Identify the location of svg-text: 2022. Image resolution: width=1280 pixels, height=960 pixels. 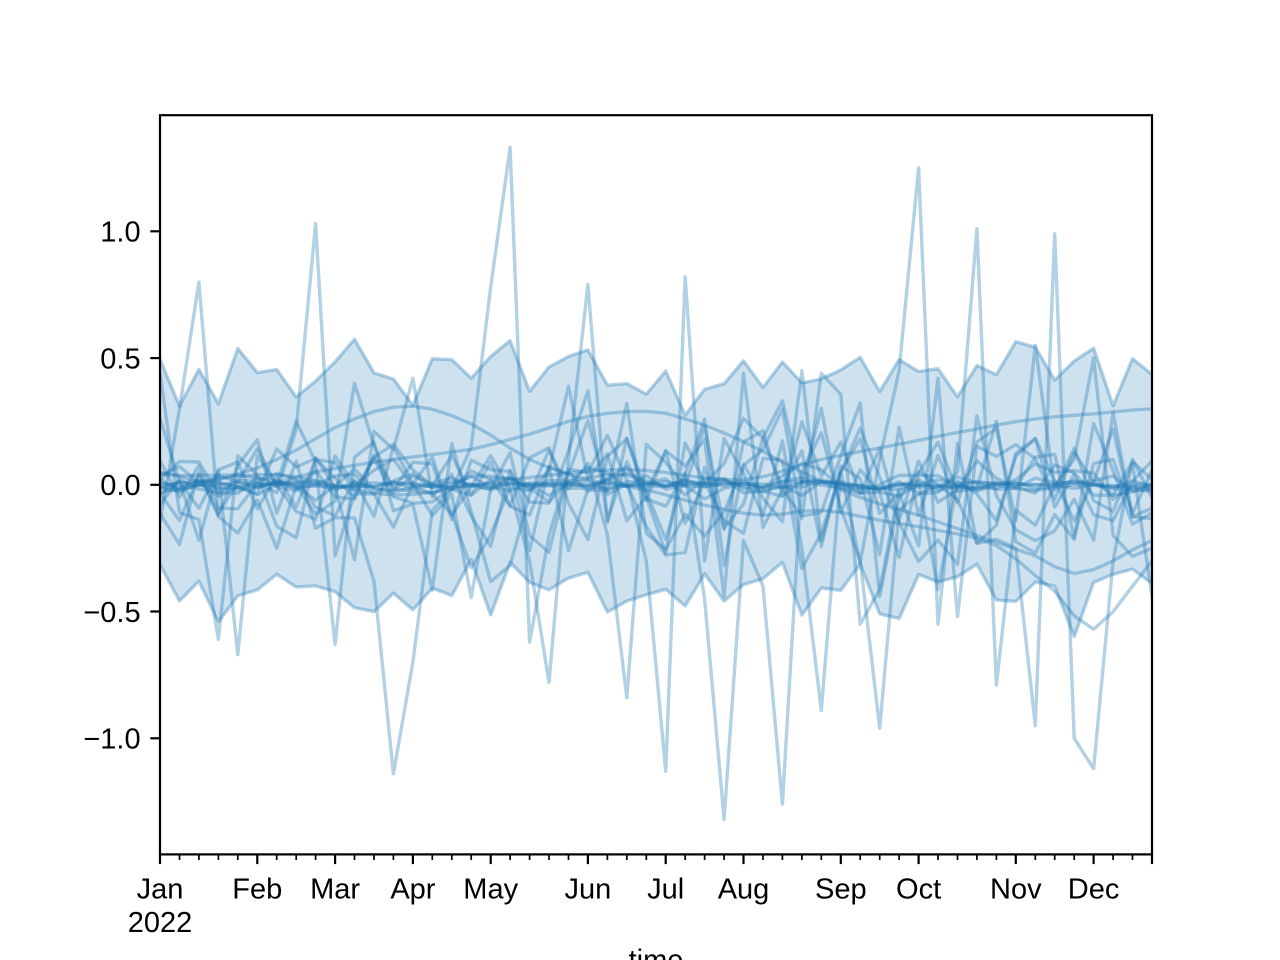
(160, 923).